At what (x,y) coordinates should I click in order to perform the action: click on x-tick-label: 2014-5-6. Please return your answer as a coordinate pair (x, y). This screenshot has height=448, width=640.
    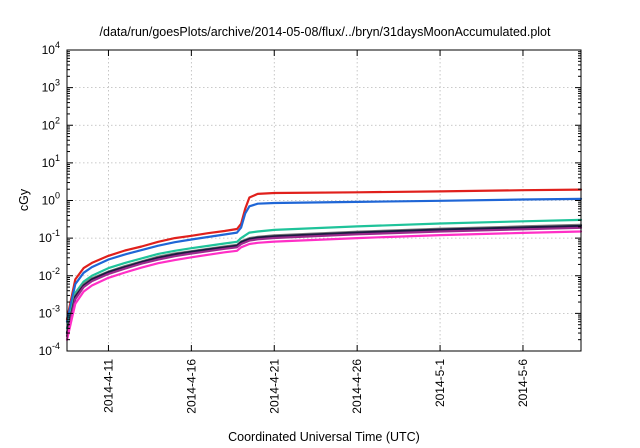
    Looking at the image, I should click on (523, 383).